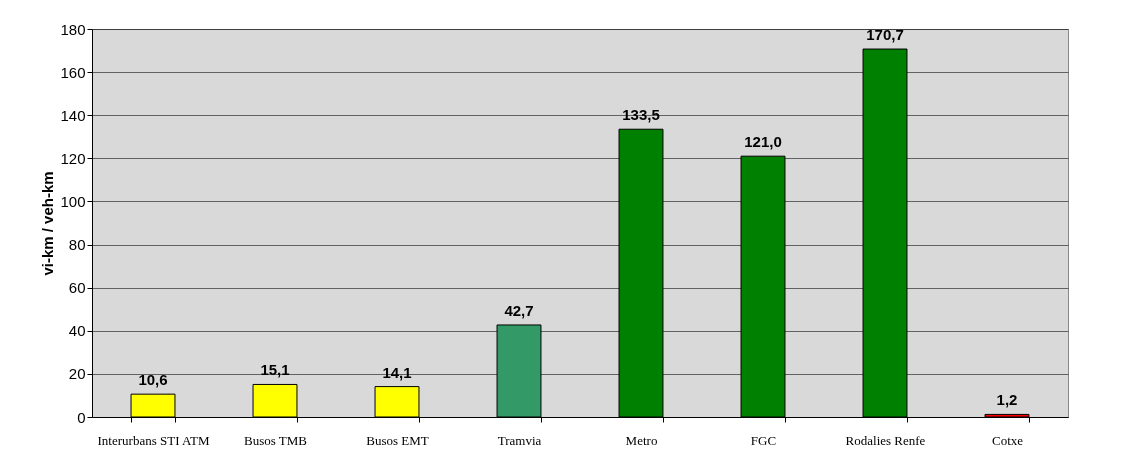 Image resolution: width=1130 pixels, height=467 pixels. I want to click on data-label: 42,7, so click(519, 310).